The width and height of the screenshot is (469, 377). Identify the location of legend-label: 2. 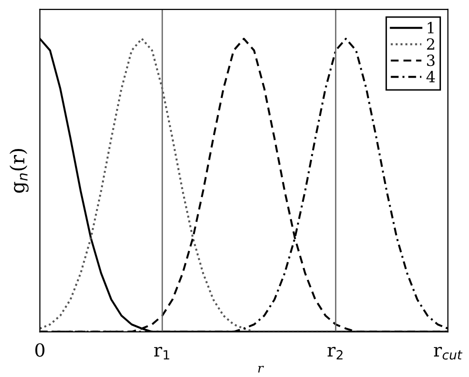
(430, 44).